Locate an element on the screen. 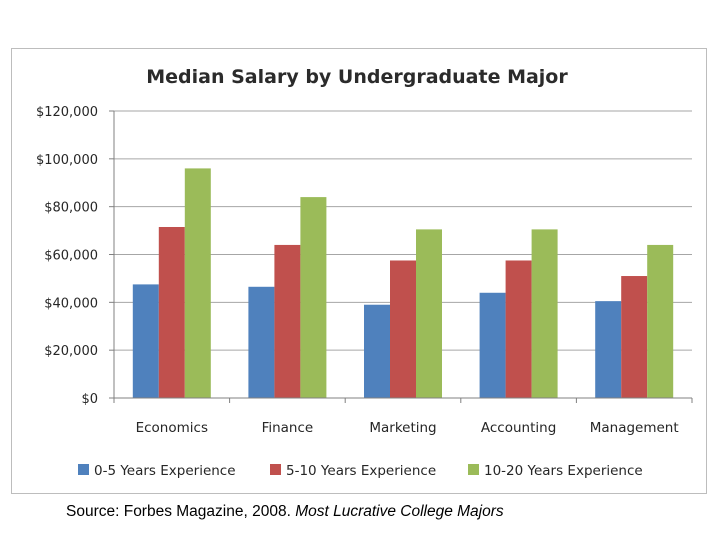 The width and height of the screenshot is (720, 540). x-tick-label: Finance is located at coordinates (288, 428).